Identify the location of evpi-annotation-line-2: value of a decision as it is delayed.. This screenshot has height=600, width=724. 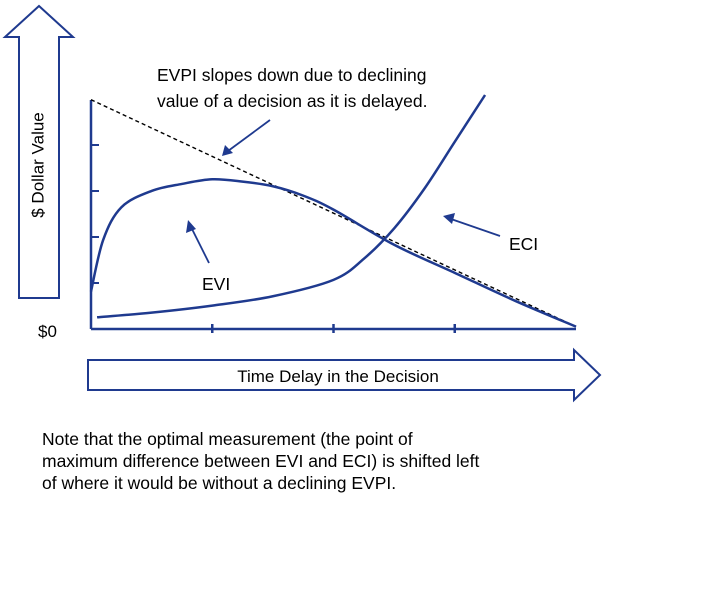
(292, 101).